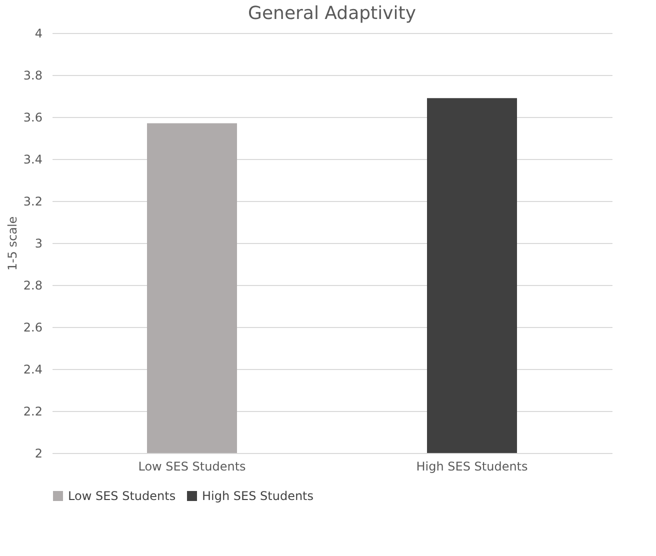  What do you see at coordinates (38, 453) in the screenshot?
I see `y-tick-label: 2` at bounding box center [38, 453].